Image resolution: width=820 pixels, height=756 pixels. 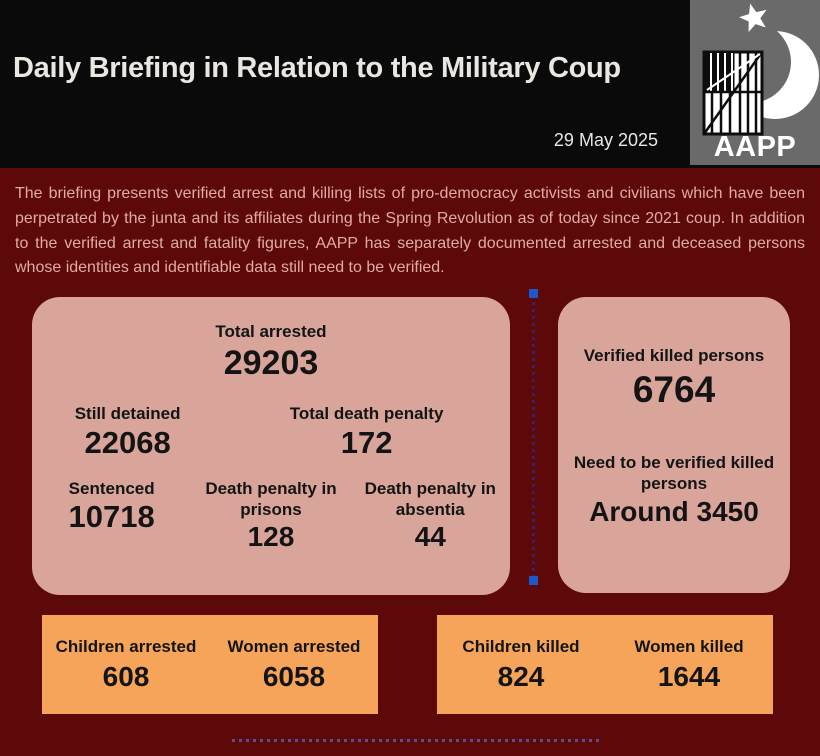 I want to click on stat-value: 10718, so click(x=111, y=517).